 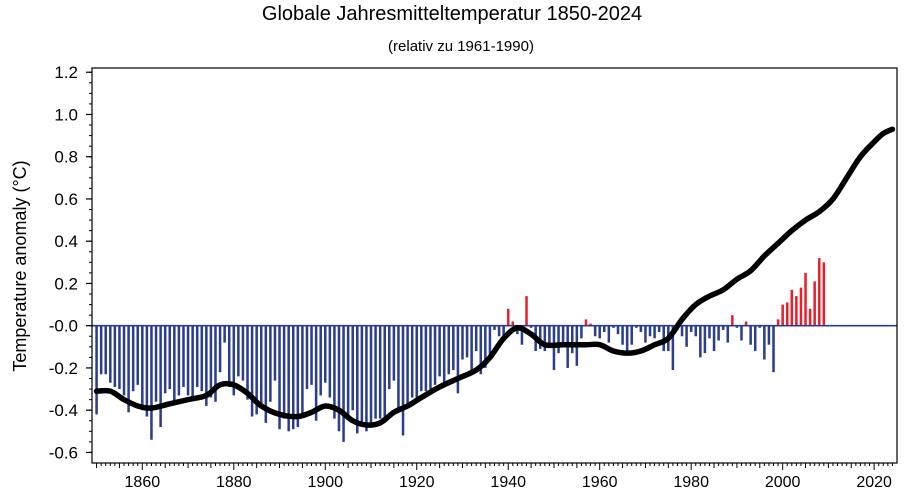 What do you see at coordinates (453, 348) in the screenshot?
I see `bar-1928` at bounding box center [453, 348].